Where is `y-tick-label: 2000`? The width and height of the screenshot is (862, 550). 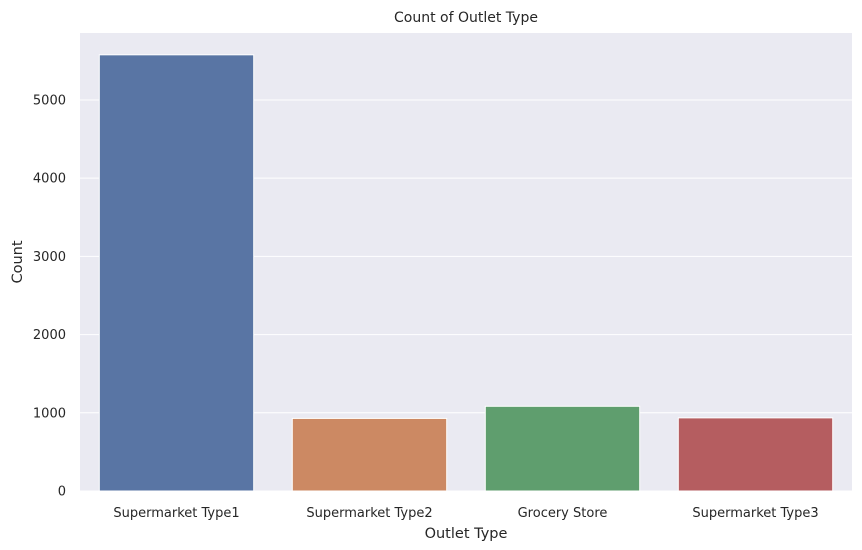 y-tick-label: 2000 is located at coordinates (49, 335).